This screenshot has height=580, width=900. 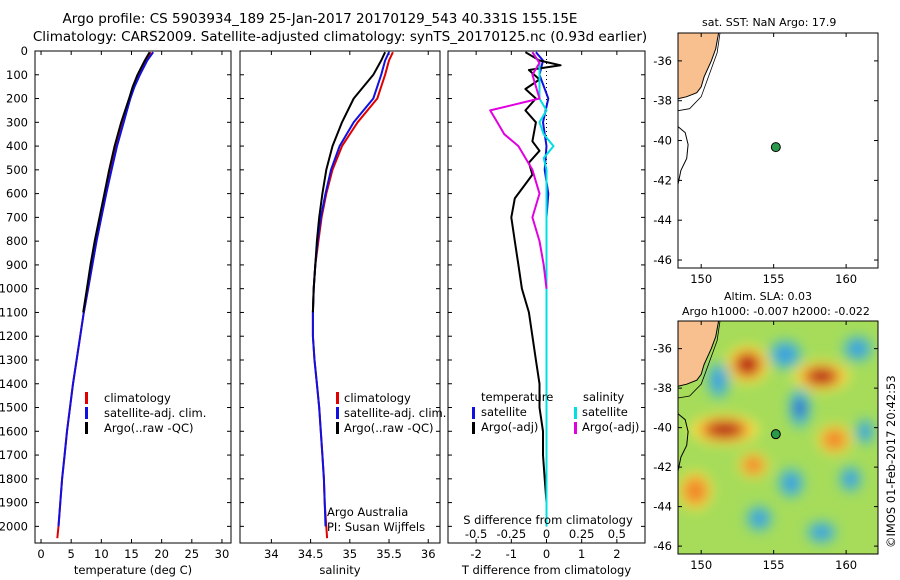 I want to click on depth-tick-label: 1400, so click(x=14, y=384).